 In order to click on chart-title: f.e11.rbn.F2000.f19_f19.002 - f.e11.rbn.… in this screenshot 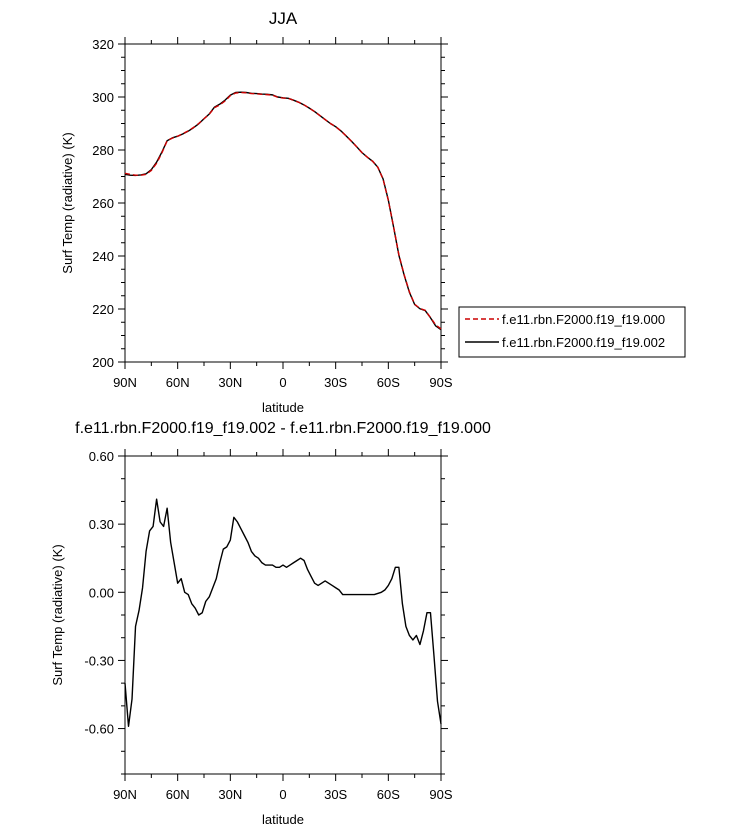, I will do `click(283, 428)`.